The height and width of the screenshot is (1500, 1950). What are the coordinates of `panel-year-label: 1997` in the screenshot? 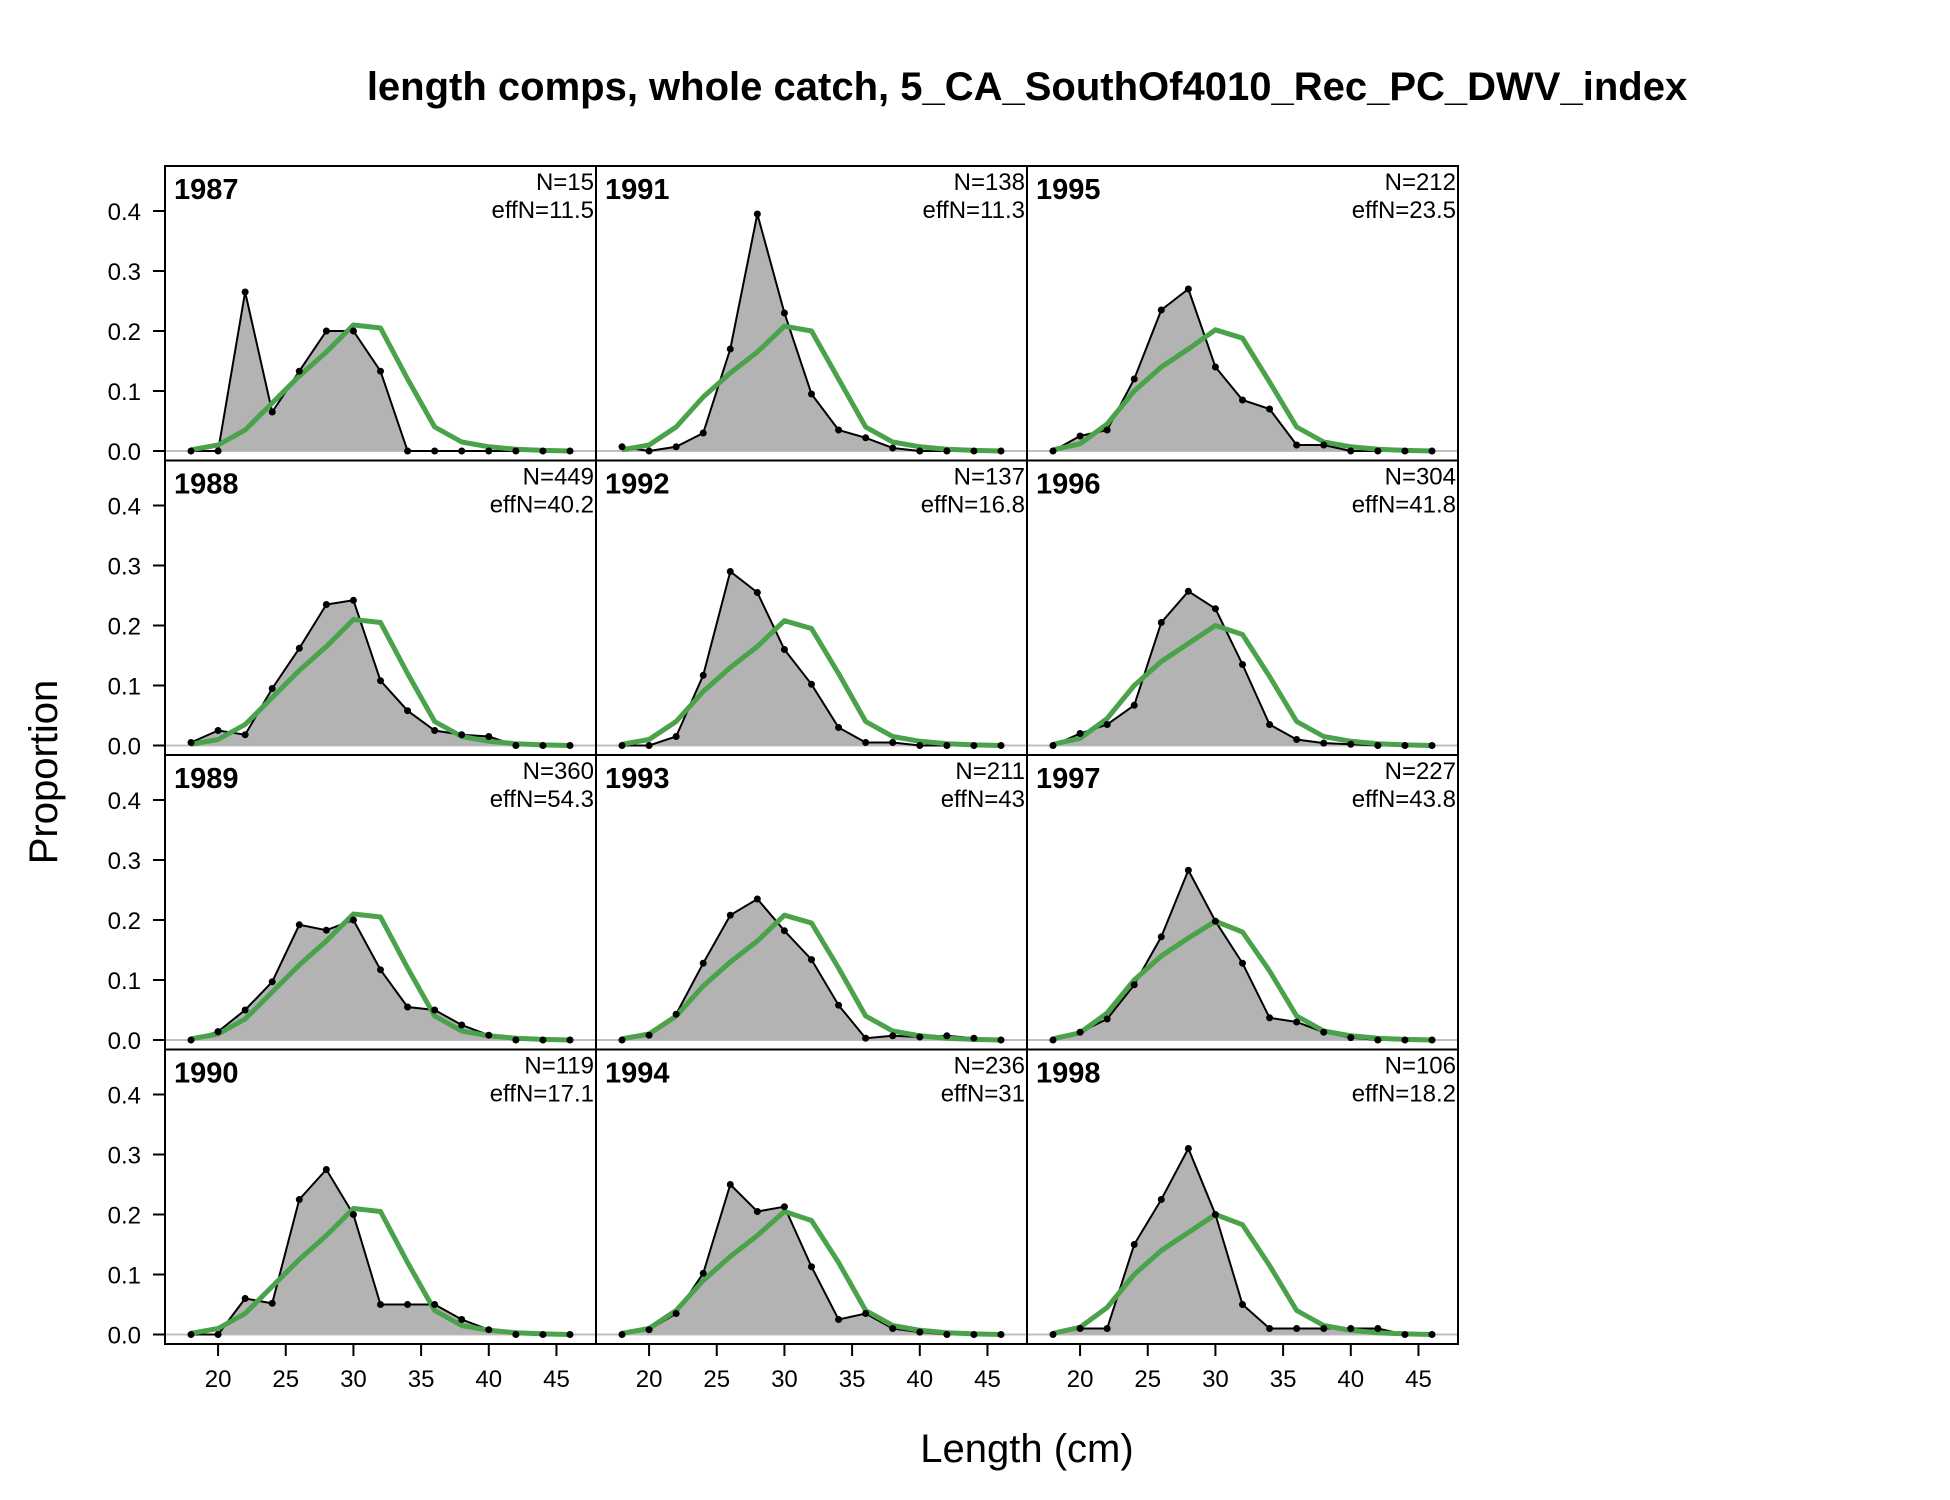 It's located at (1068, 779).